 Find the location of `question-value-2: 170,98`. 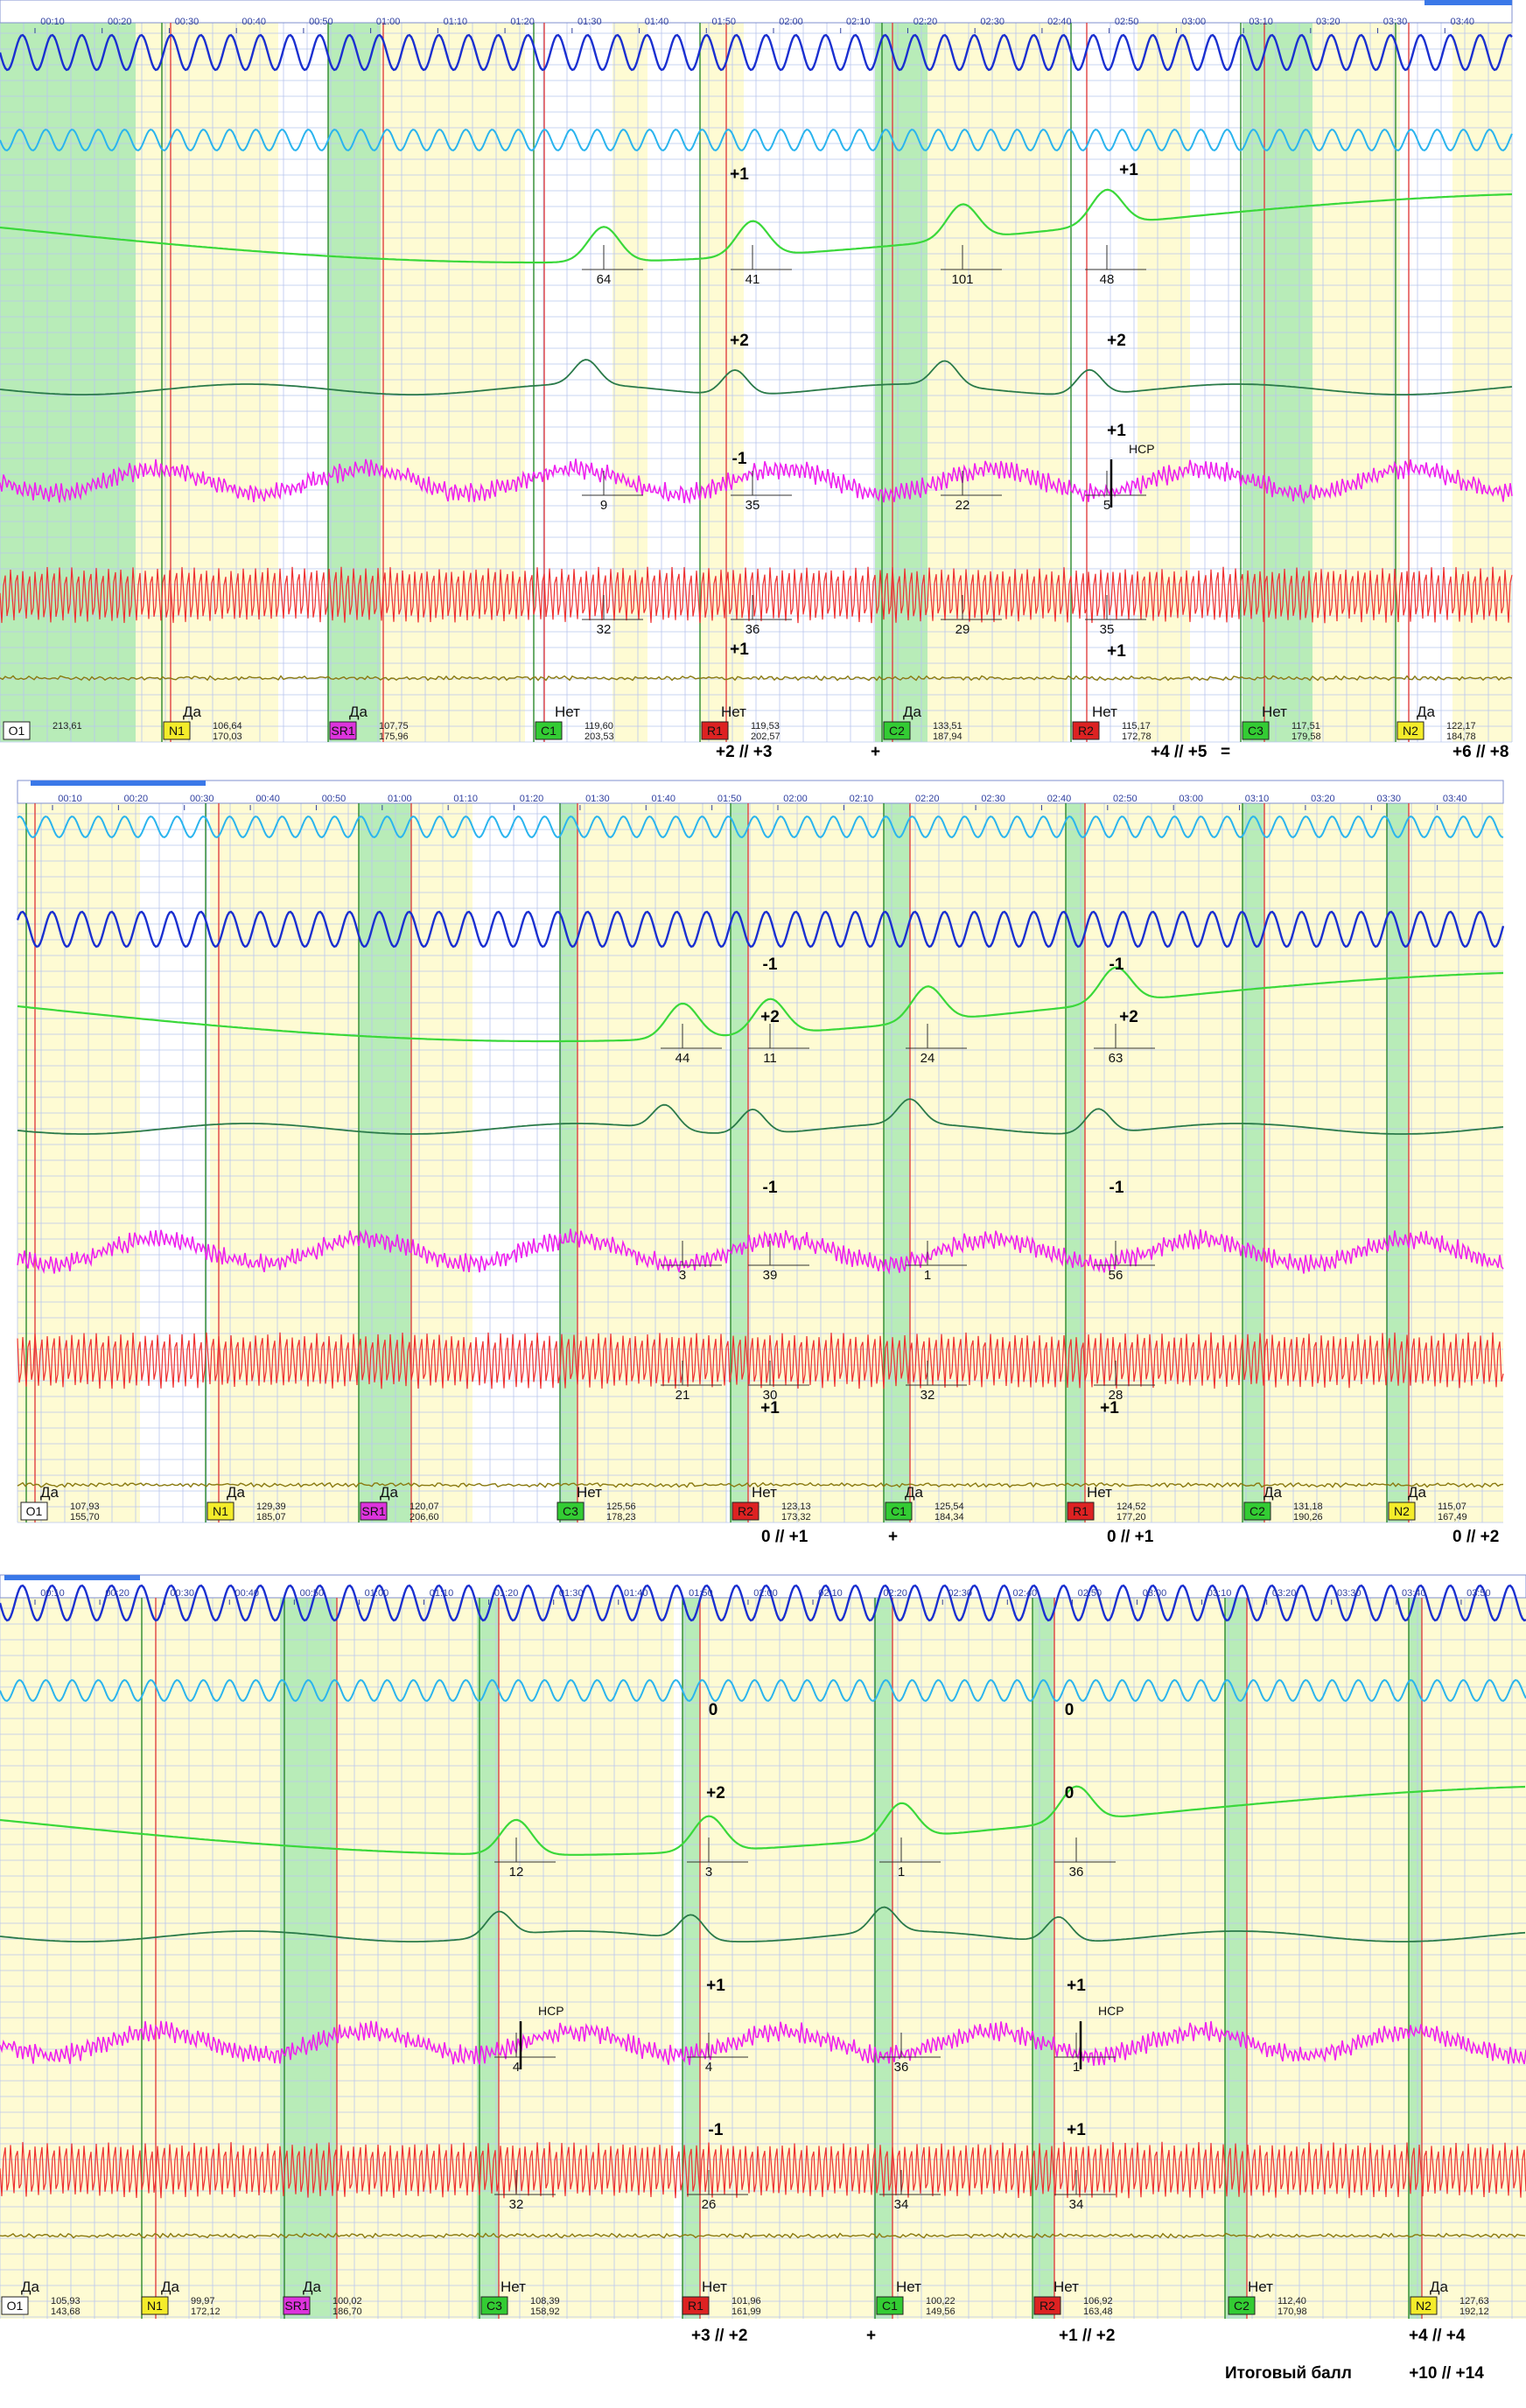

question-value-2: 170,98 is located at coordinates (1292, 2311).